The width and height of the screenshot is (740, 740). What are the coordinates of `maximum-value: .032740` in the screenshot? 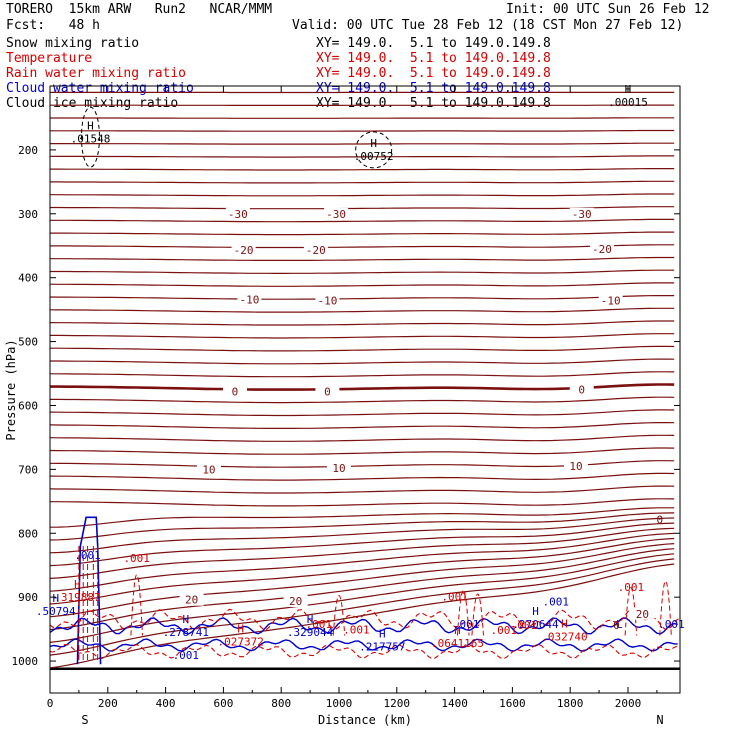 It's located at (564, 636).